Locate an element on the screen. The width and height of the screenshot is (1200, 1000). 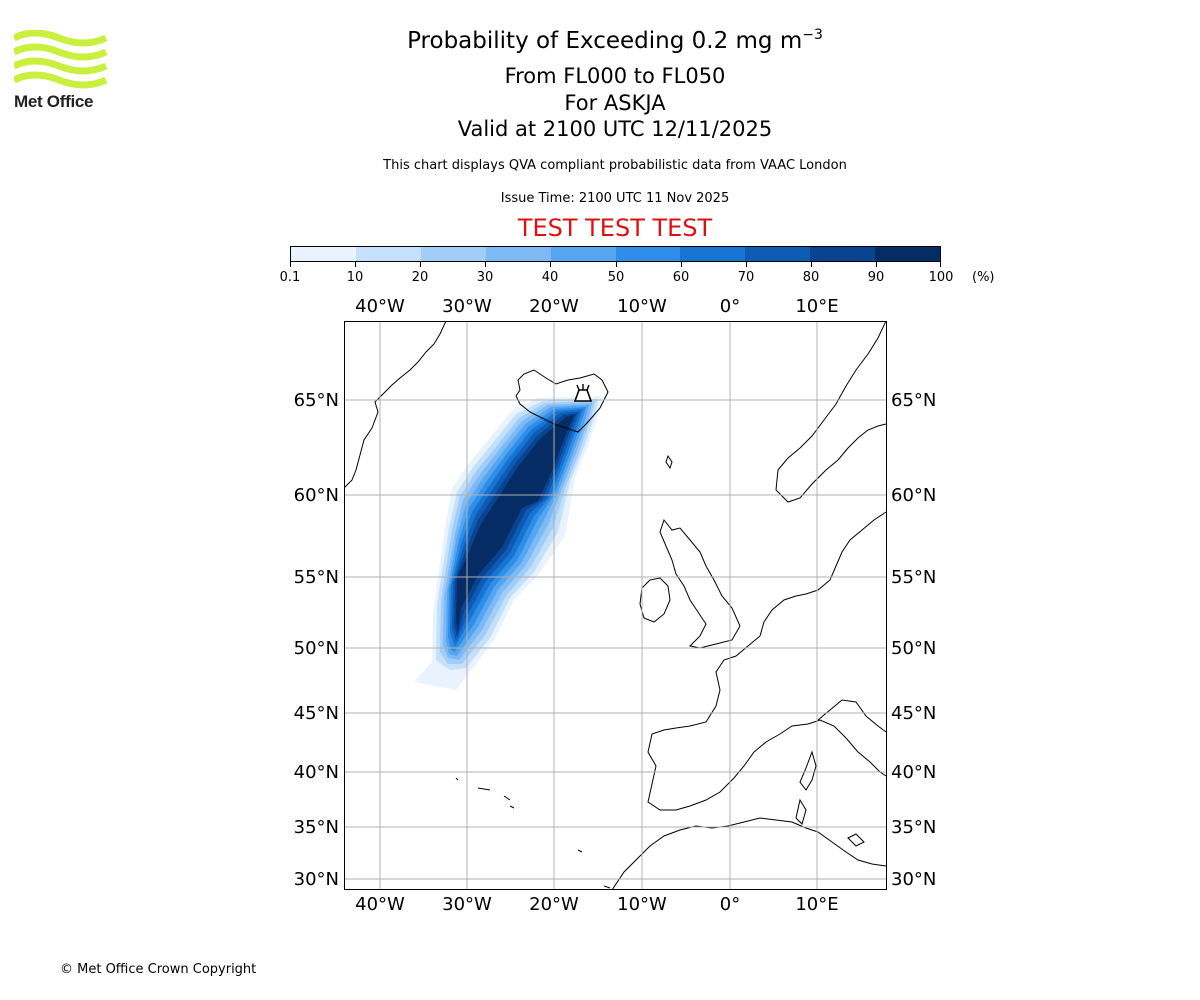
iceland-coast is located at coordinates (562, 401).